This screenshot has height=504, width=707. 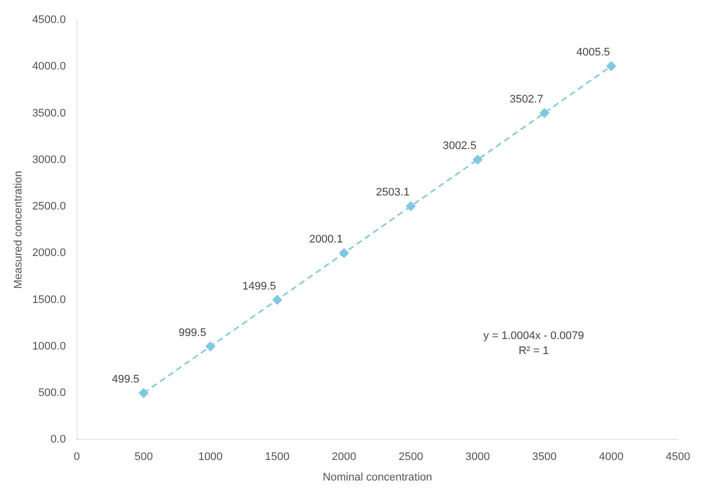 What do you see at coordinates (544, 457) in the screenshot?
I see `x-tick-label: 3500` at bounding box center [544, 457].